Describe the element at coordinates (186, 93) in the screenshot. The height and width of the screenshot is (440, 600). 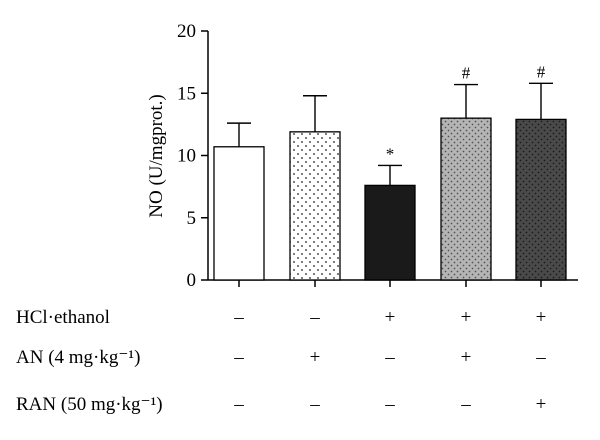
I see `y-tick-label: 15` at that location.